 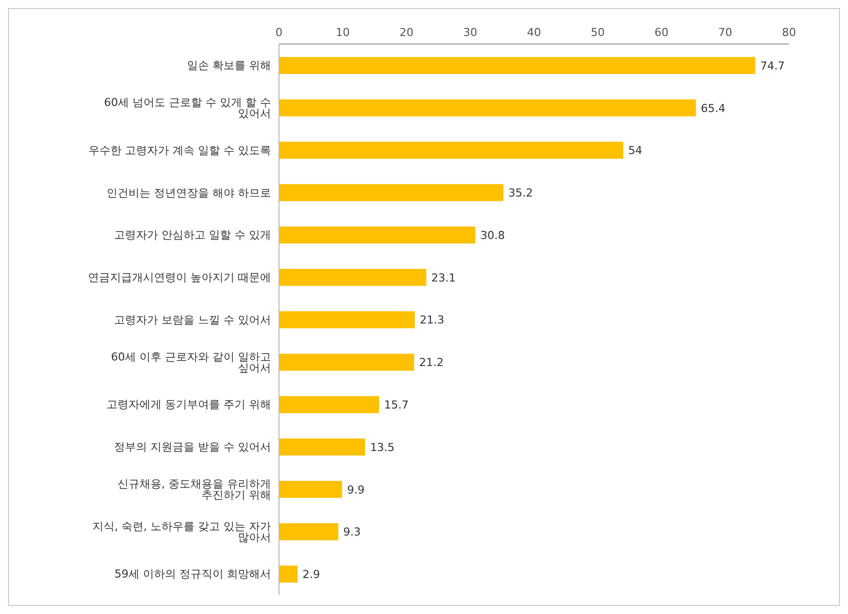 I want to click on data-label: 54, so click(x=635, y=151).